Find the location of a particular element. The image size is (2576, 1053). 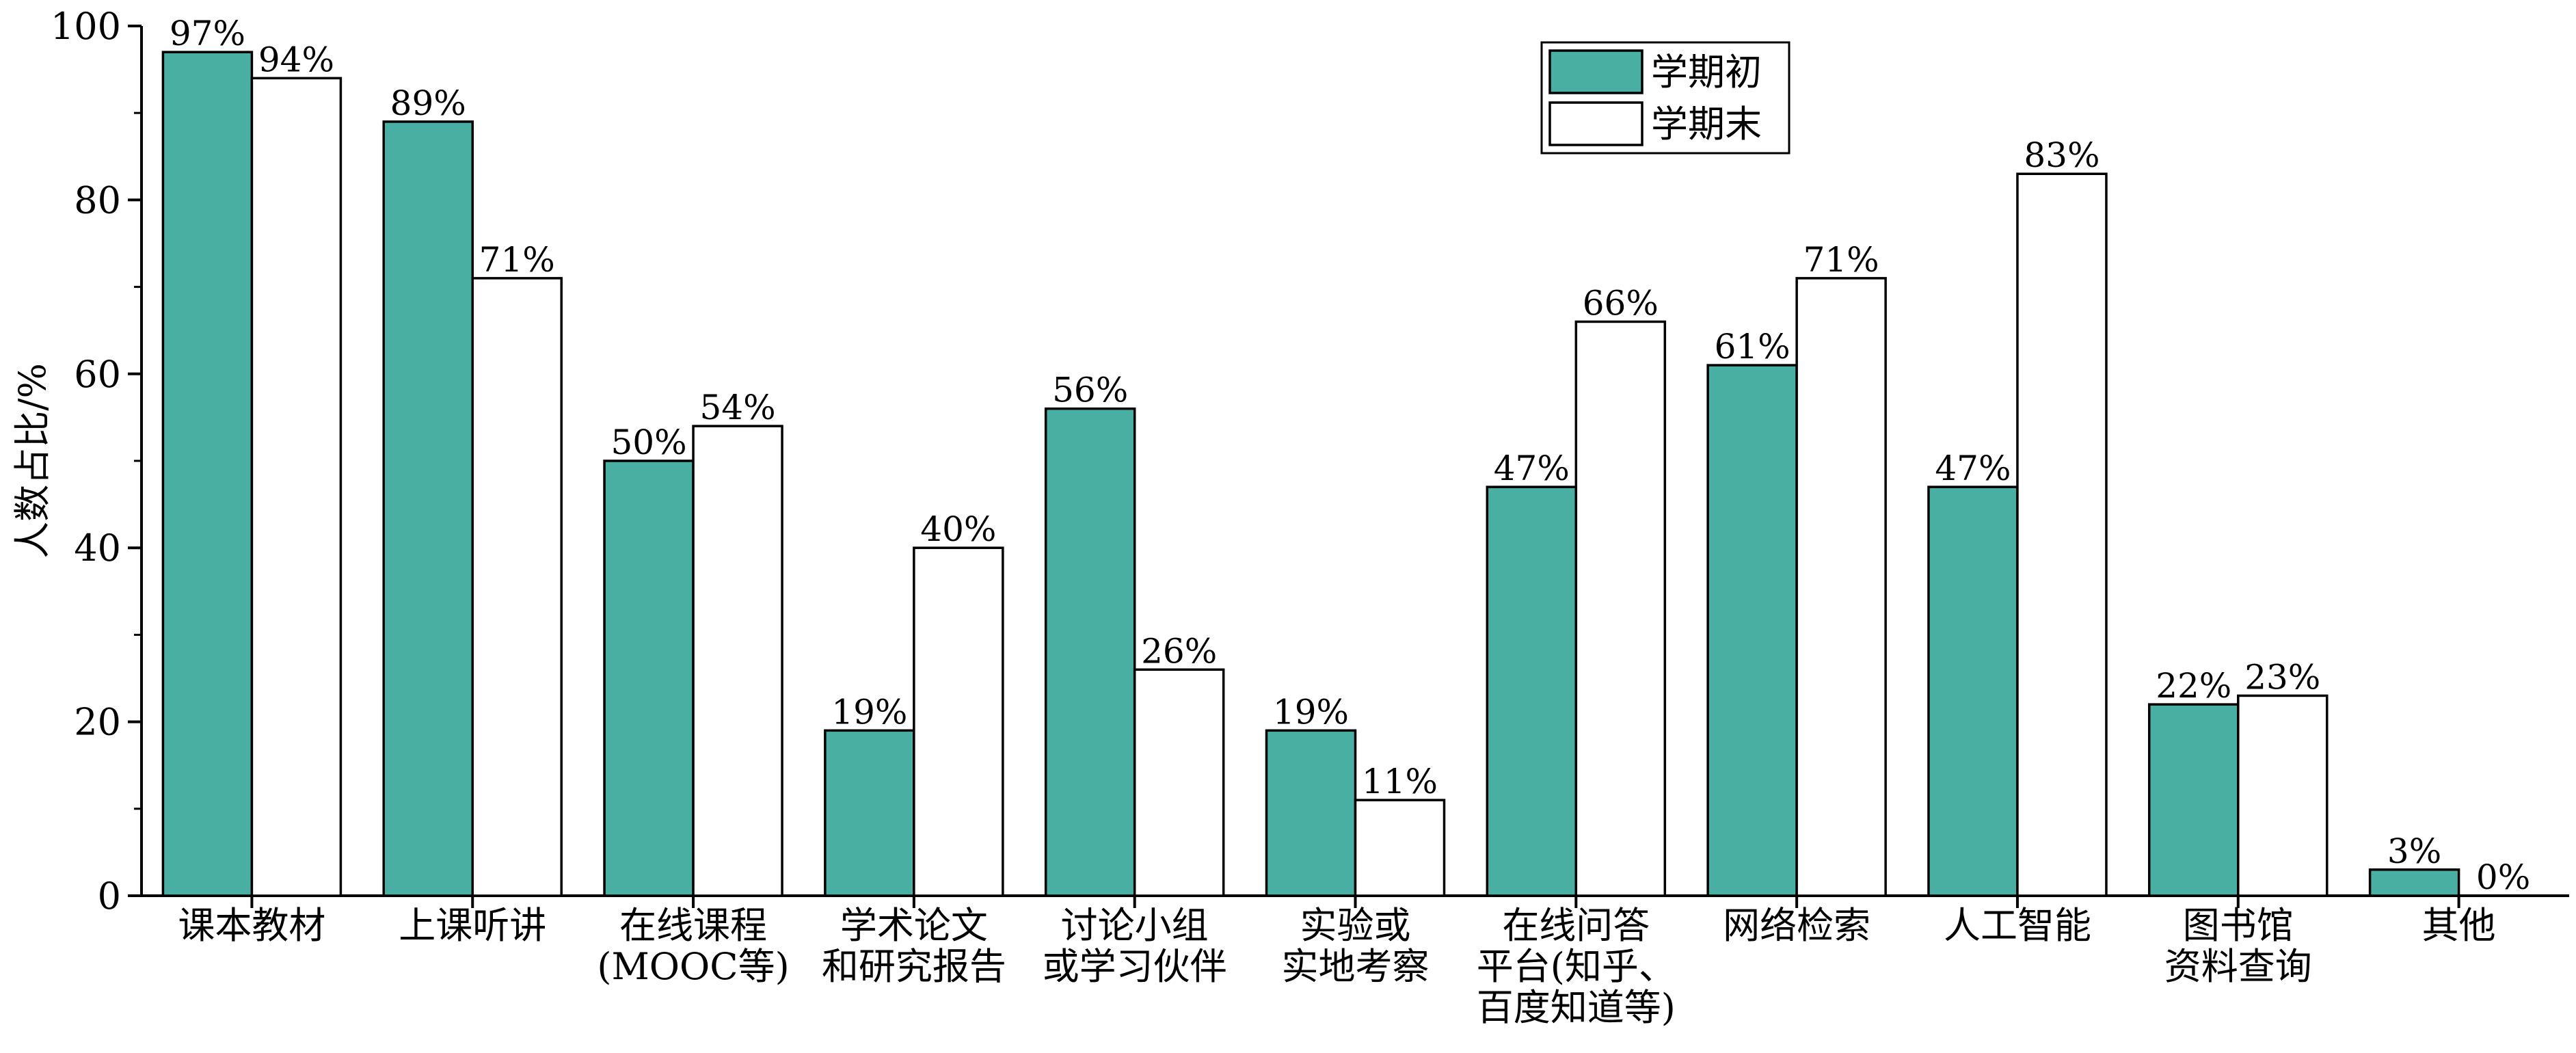

x-tick-label: 实验或 is located at coordinates (1355, 925).